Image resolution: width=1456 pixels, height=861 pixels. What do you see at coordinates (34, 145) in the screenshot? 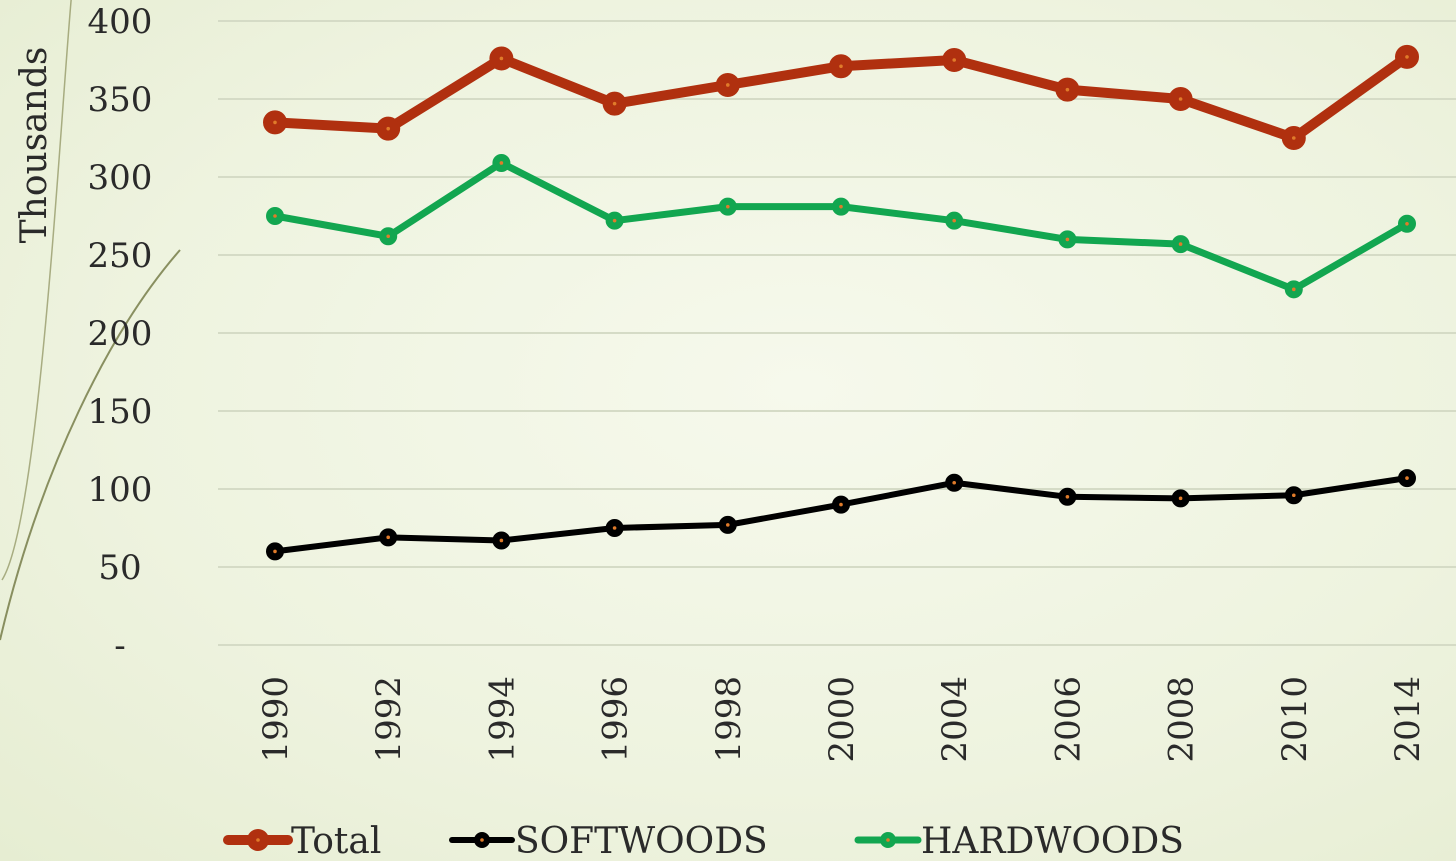
I see `y-axis-label: Thousands` at bounding box center [34, 145].